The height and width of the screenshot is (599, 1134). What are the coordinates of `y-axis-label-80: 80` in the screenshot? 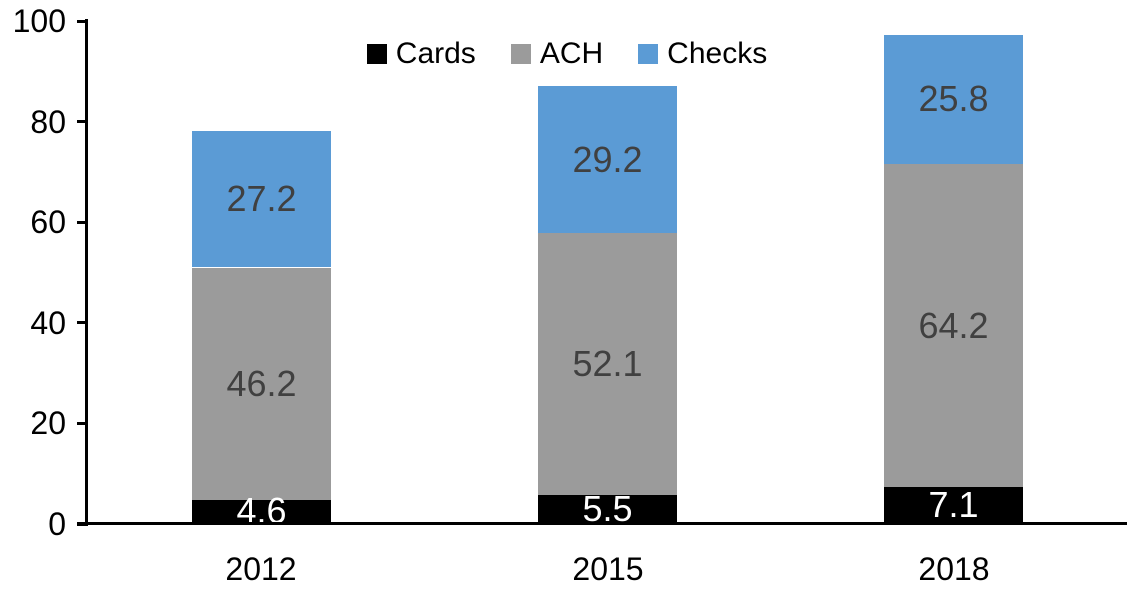 It's located at (48, 122).